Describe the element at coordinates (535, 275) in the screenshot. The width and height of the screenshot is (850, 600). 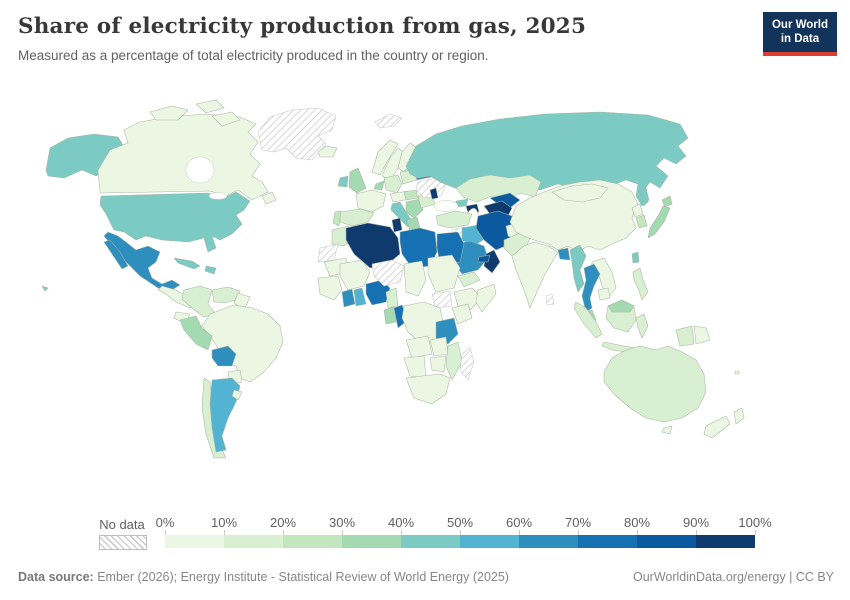
I see `country-india` at that location.